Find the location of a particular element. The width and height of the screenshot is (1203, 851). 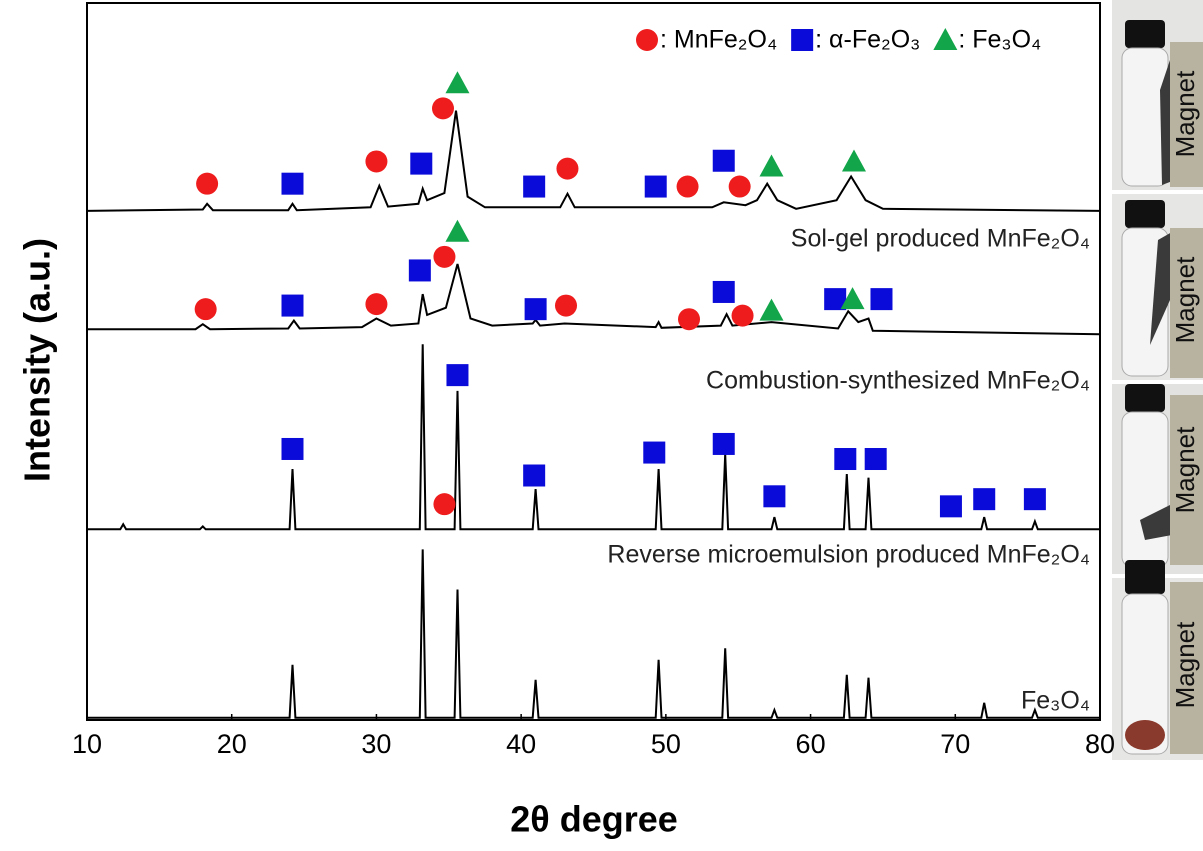

x-tick-label: 70 is located at coordinates (955, 744).